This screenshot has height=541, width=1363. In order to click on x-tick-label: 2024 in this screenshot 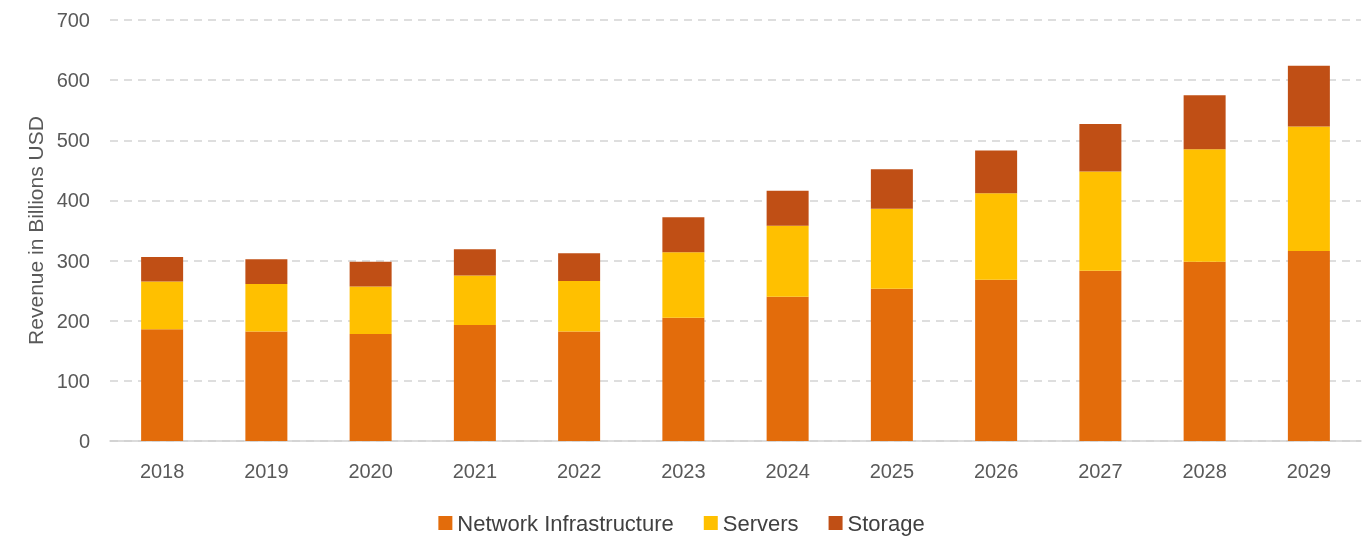, I will do `click(787, 471)`.